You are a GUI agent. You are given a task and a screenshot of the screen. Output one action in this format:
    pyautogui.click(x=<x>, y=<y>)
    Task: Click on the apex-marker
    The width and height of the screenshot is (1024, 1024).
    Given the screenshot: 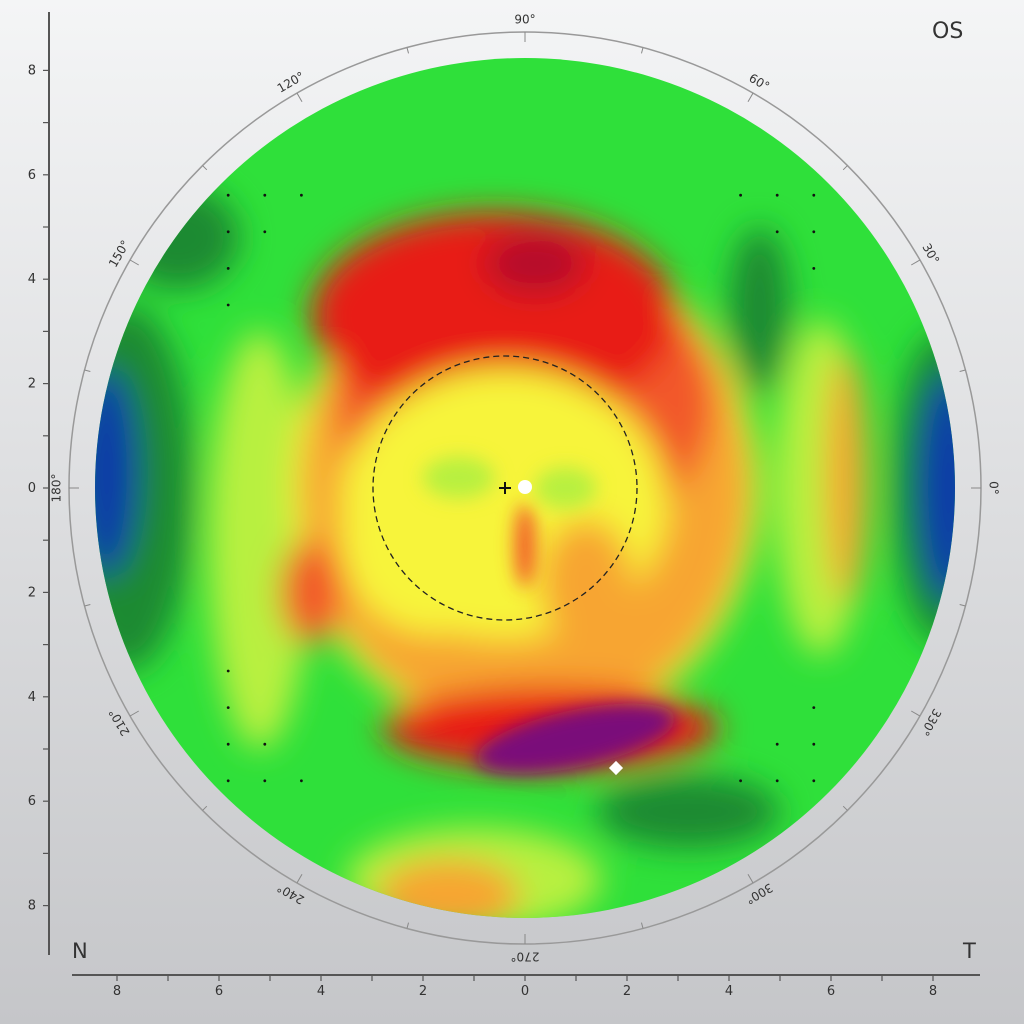 What is the action you would take?
    pyautogui.click(x=525, y=487)
    